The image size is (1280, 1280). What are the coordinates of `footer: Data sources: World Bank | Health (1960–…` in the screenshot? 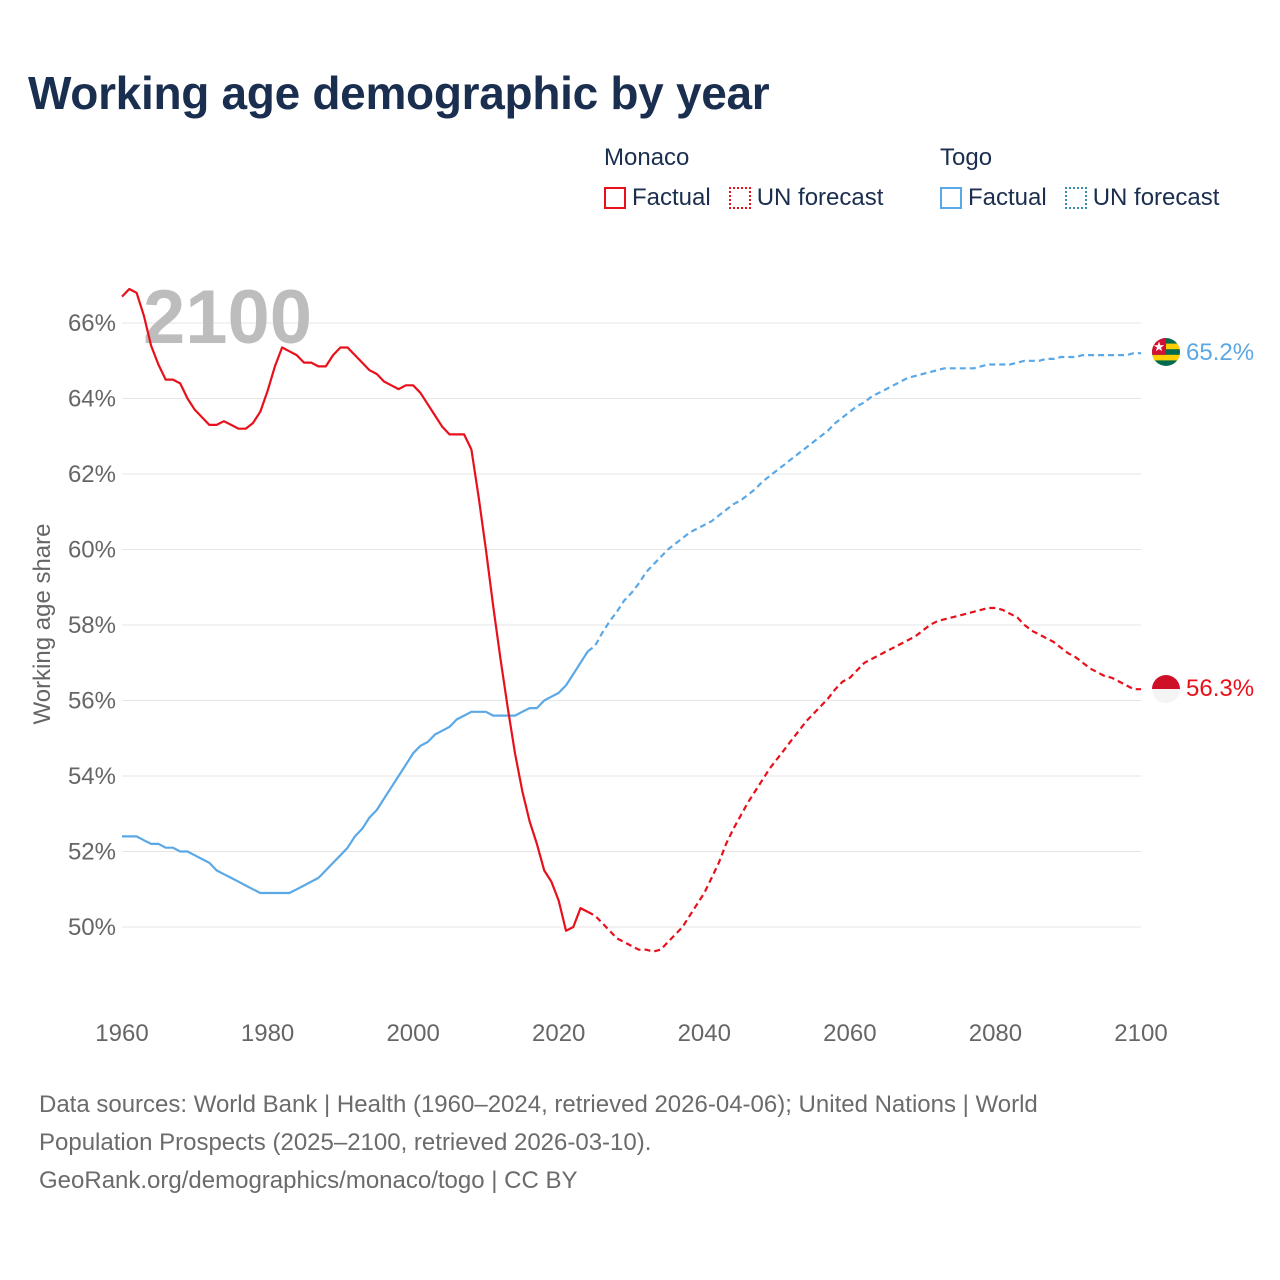 It's located at (594, 1143).